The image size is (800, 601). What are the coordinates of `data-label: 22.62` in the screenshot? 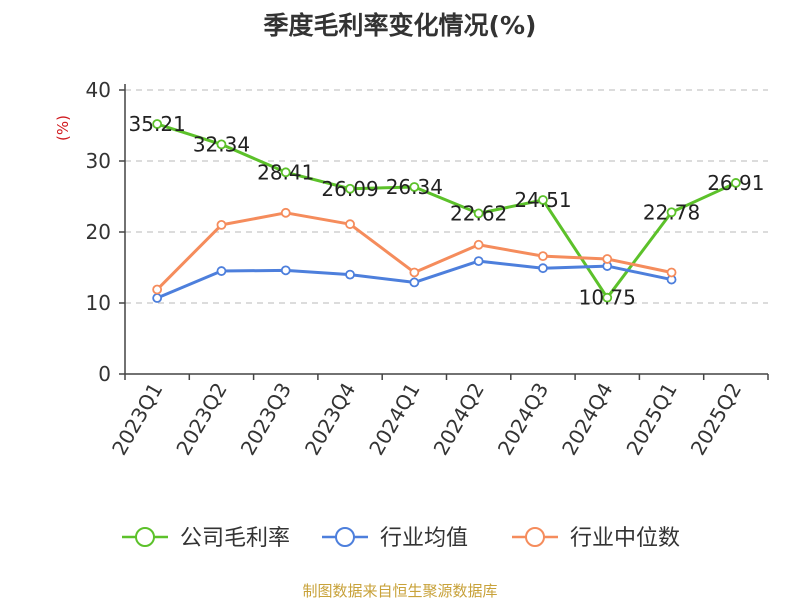 It's located at (478, 213).